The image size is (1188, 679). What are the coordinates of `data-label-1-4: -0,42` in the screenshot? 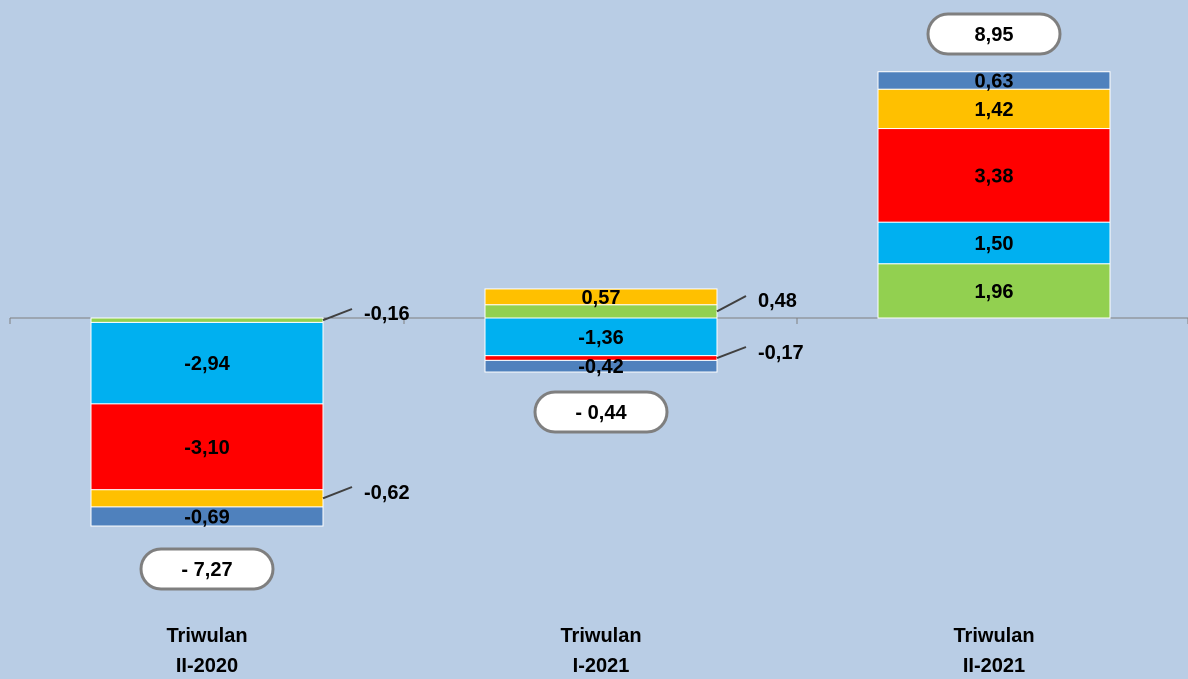 It's located at (601, 367).